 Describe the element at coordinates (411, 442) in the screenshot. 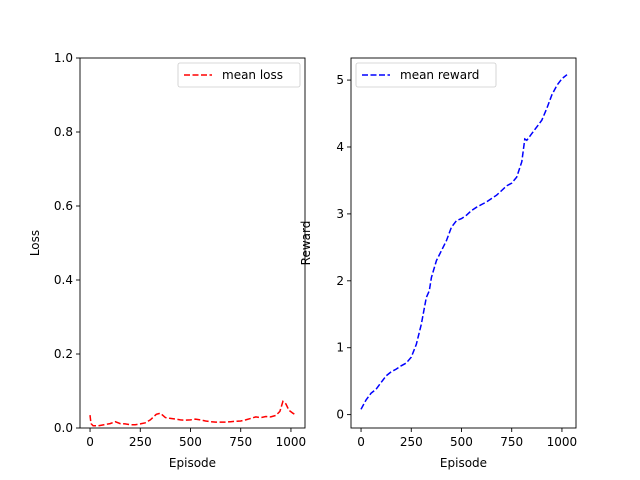

I see `reward-x-tick-label: 250` at that location.